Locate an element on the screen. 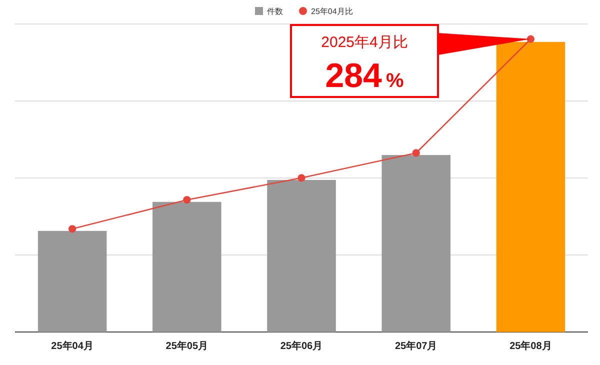  x-tick-label: 25年05月 is located at coordinates (187, 346).